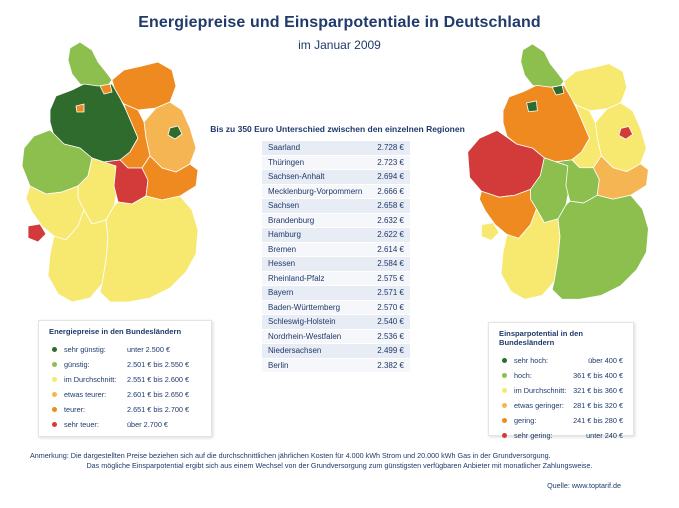 Image resolution: width=679 pixels, height=508 pixels. What do you see at coordinates (533, 435) in the screenshot?
I see `legend-label: sehr gering:` at bounding box center [533, 435].